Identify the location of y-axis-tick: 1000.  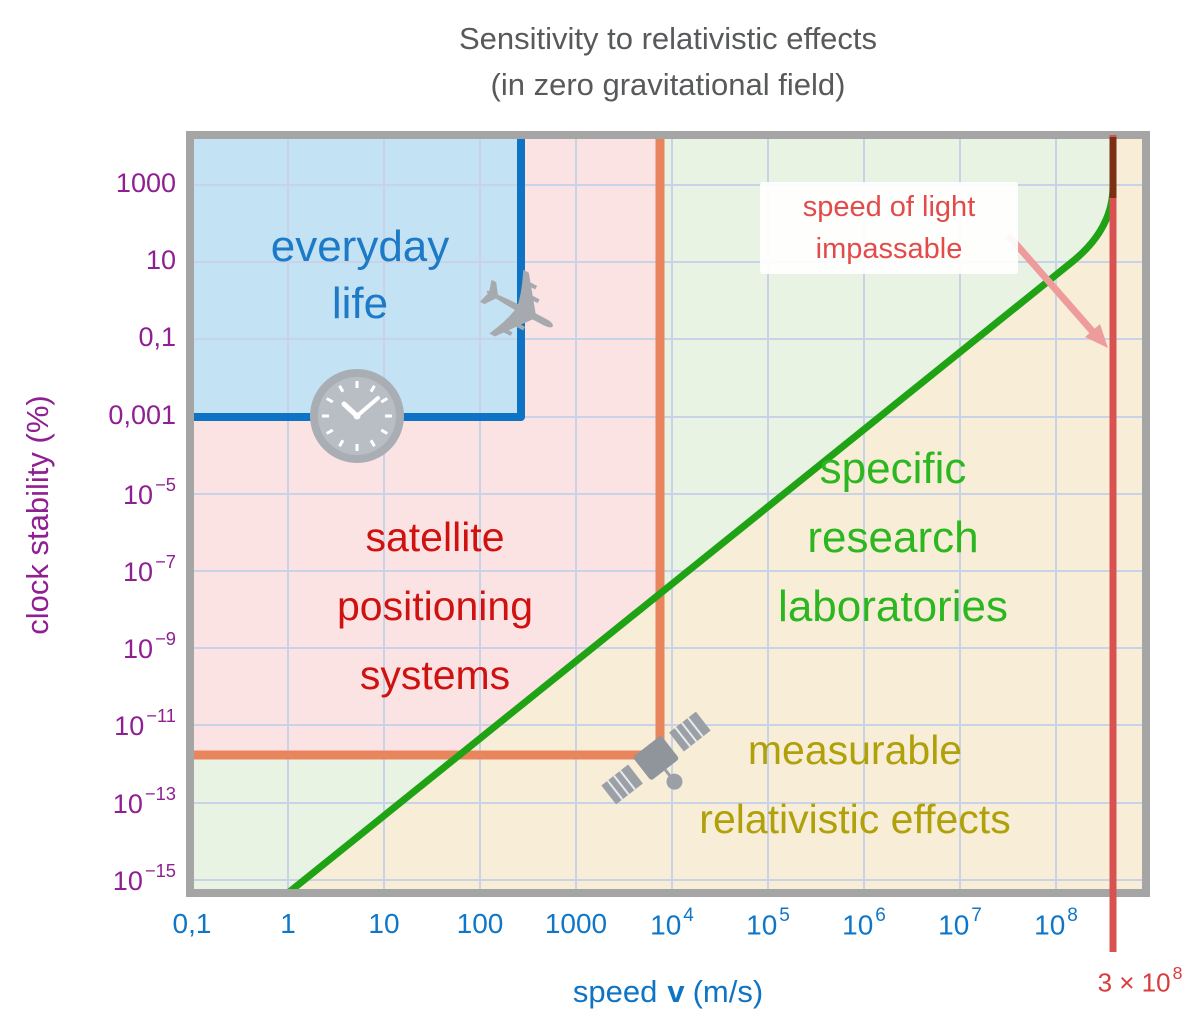
(145, 183).